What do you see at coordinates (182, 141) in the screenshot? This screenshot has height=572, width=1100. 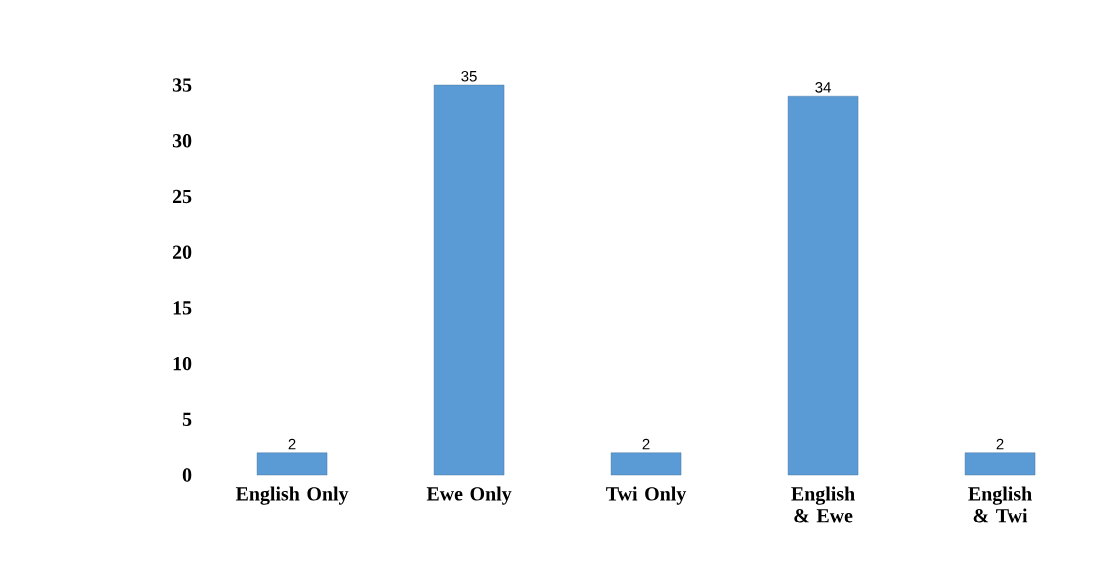 I see `y-tick-label: 30` at bounding box center [182, 141].